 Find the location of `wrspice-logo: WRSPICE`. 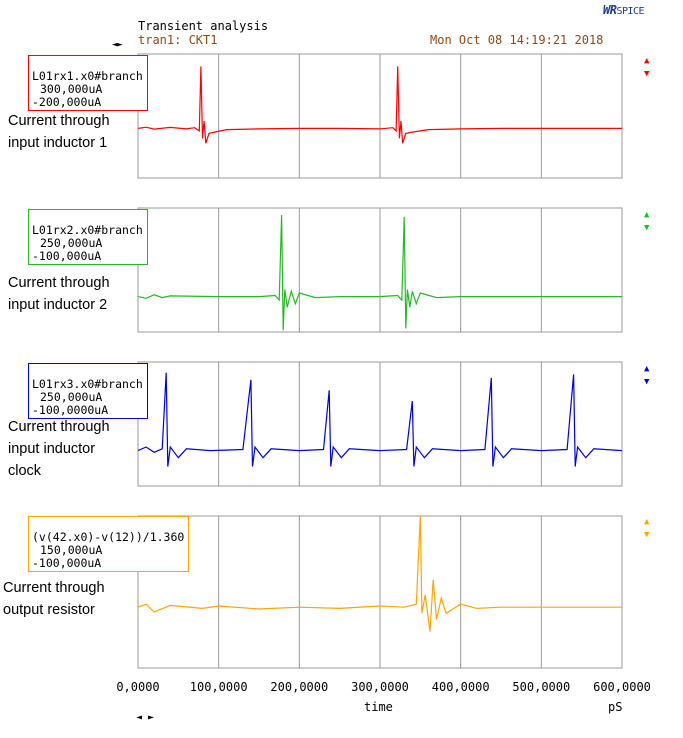

wrspice-logo: WRSPICE is located at coordinates (624, 10).